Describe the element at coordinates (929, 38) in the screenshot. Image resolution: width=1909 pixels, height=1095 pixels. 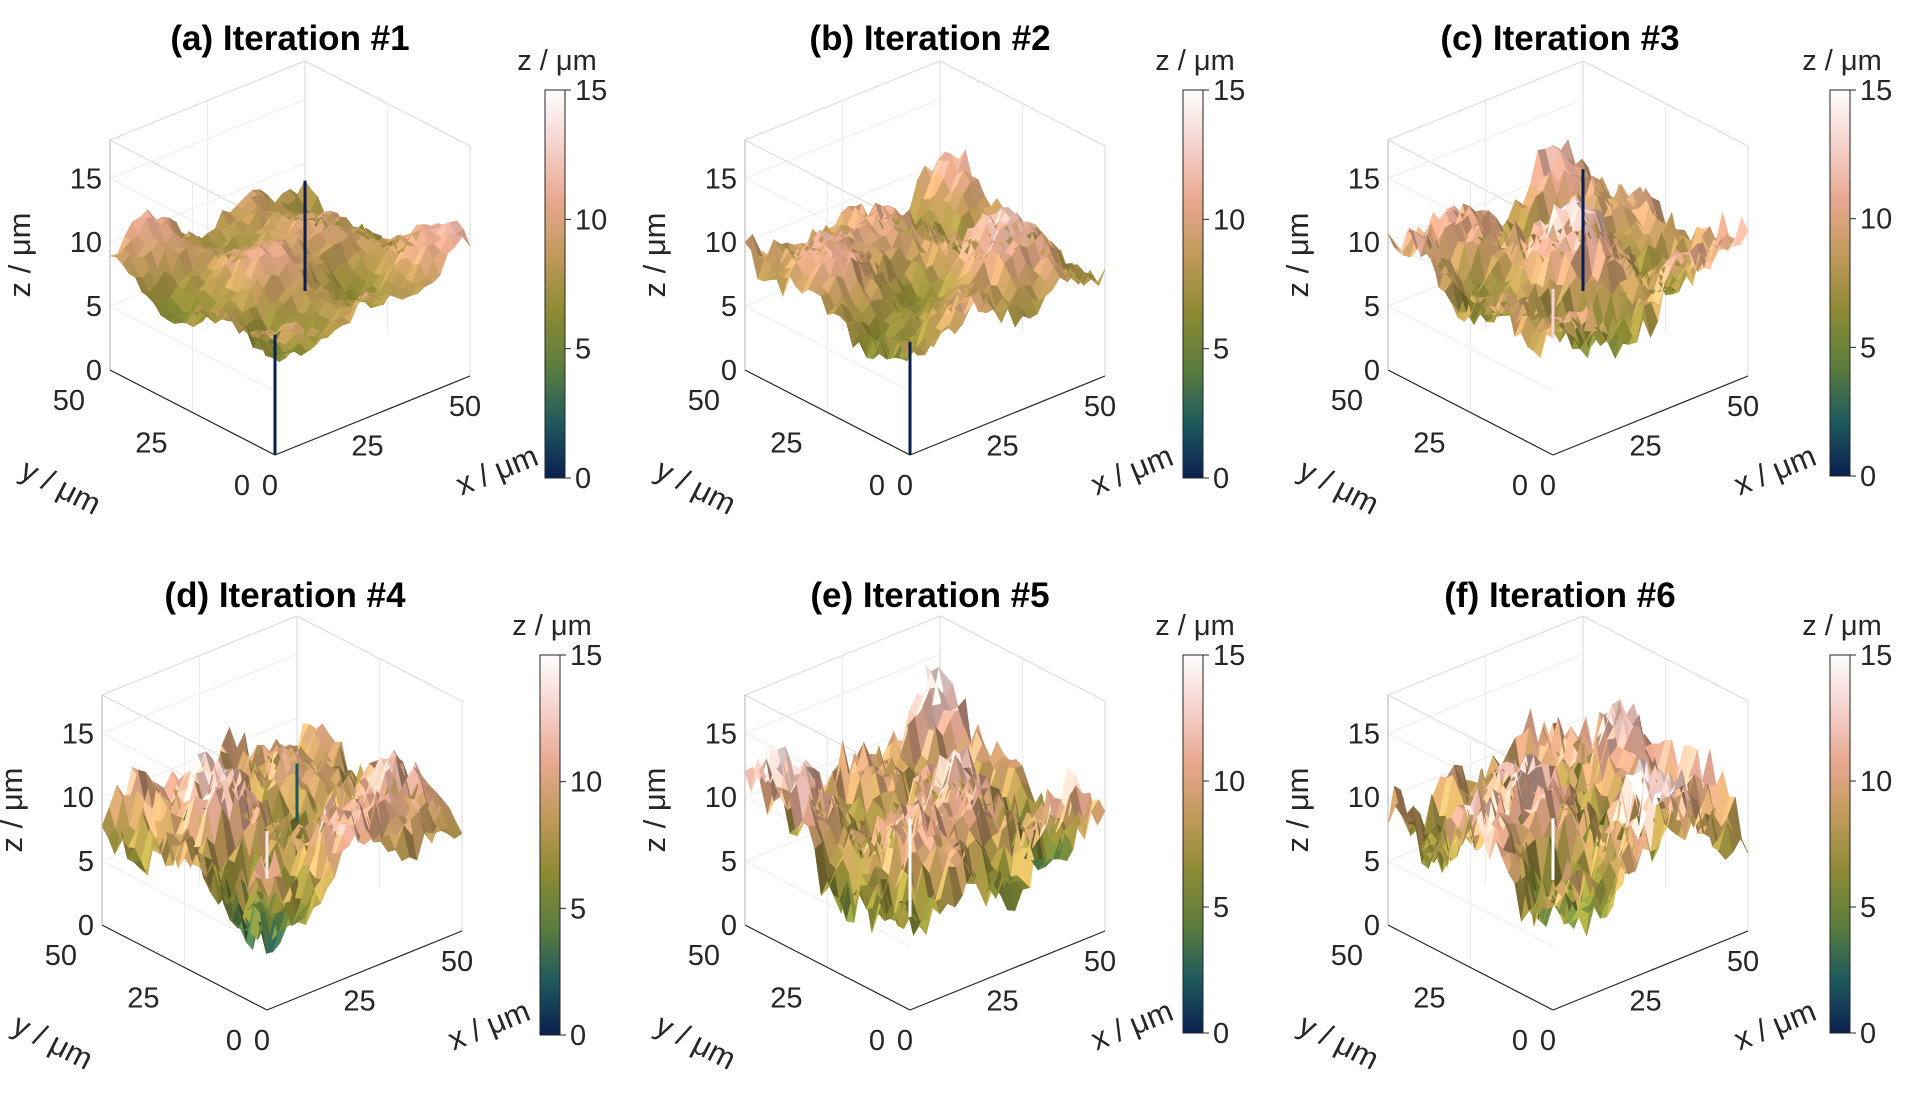
I see `panel-title: (b) Iteration #2` at that location.